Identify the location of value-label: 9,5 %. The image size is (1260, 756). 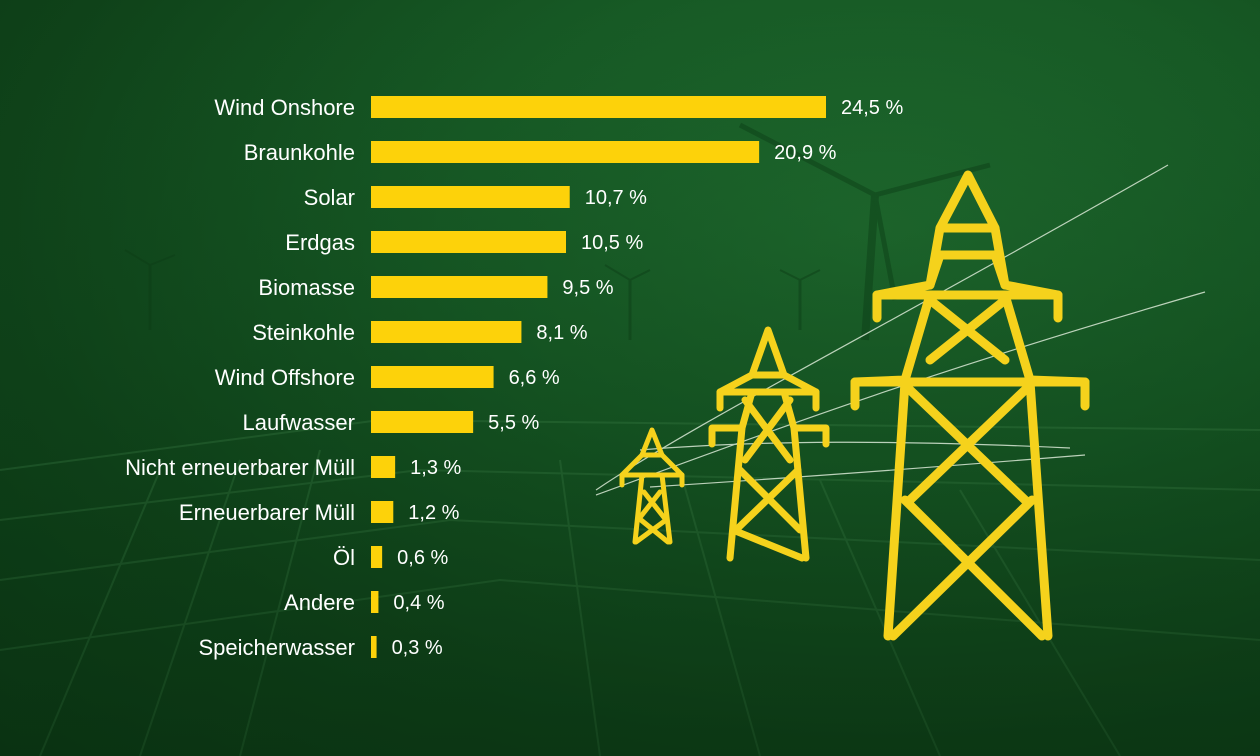
(587, 288).